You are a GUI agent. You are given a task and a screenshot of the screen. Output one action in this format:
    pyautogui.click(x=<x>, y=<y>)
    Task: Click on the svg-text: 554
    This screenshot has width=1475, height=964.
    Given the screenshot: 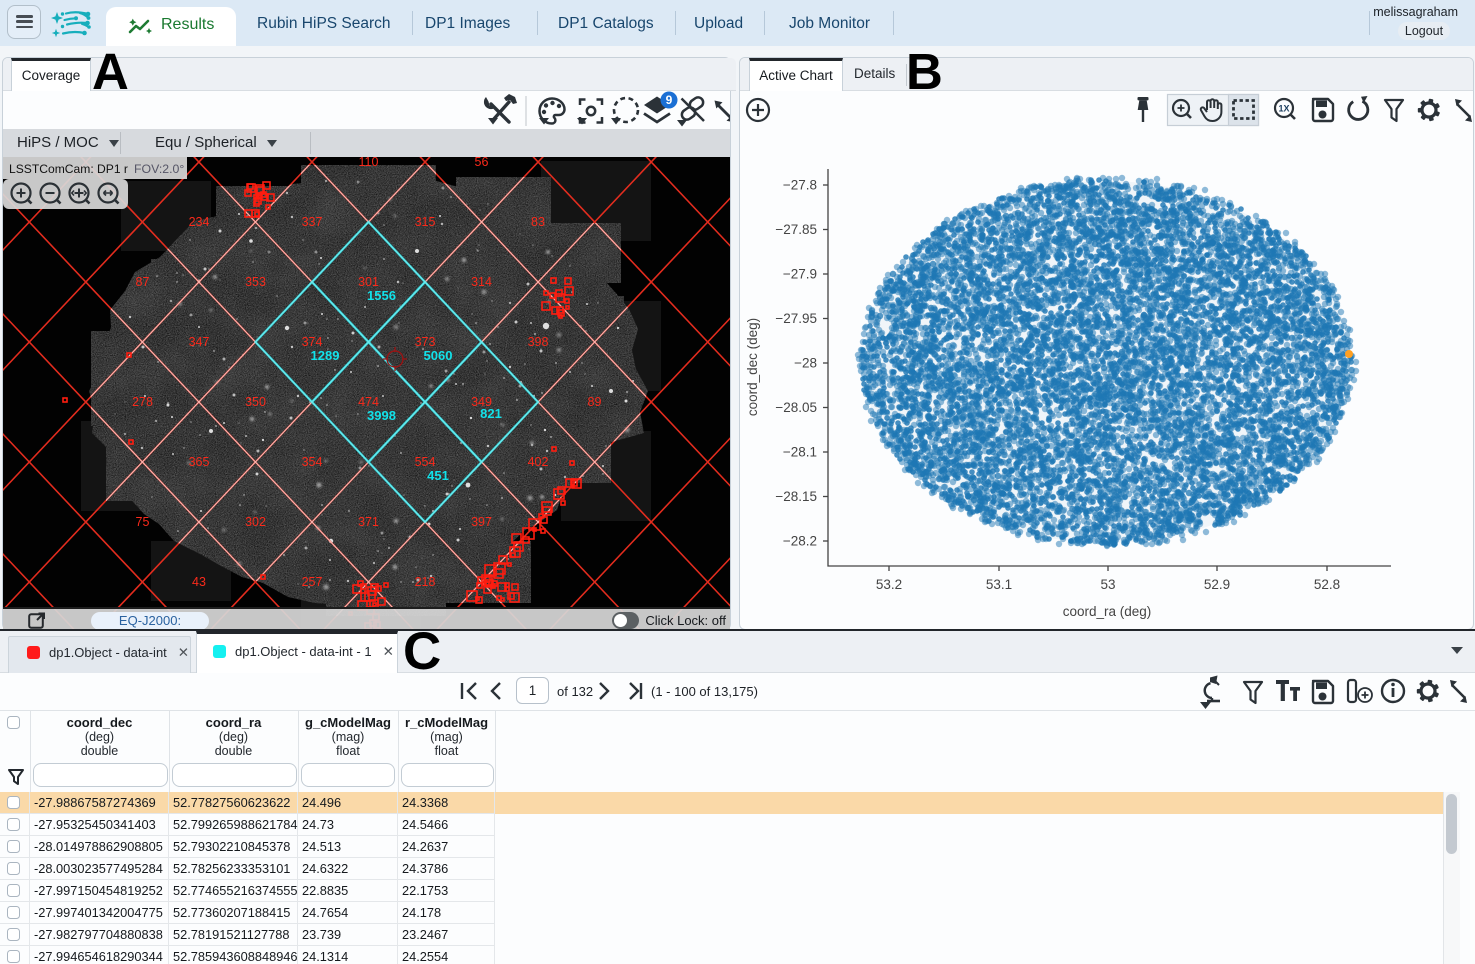 What is the action you would take?
    pyautogui.click(x=425, y=462)
    